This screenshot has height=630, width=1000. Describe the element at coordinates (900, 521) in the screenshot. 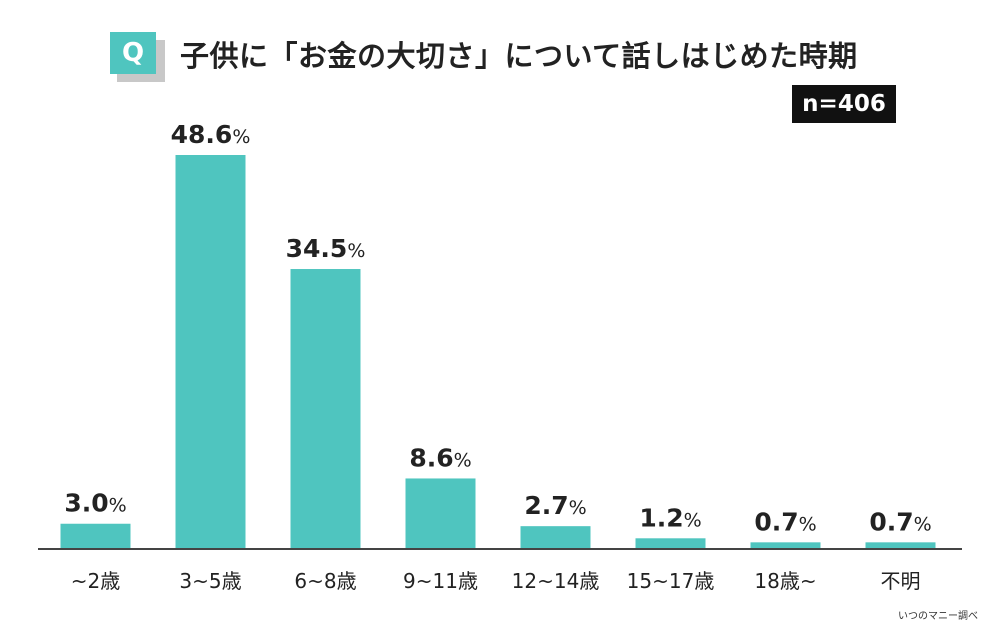

I see `bar-value-label-7: 0.7%` at that location.